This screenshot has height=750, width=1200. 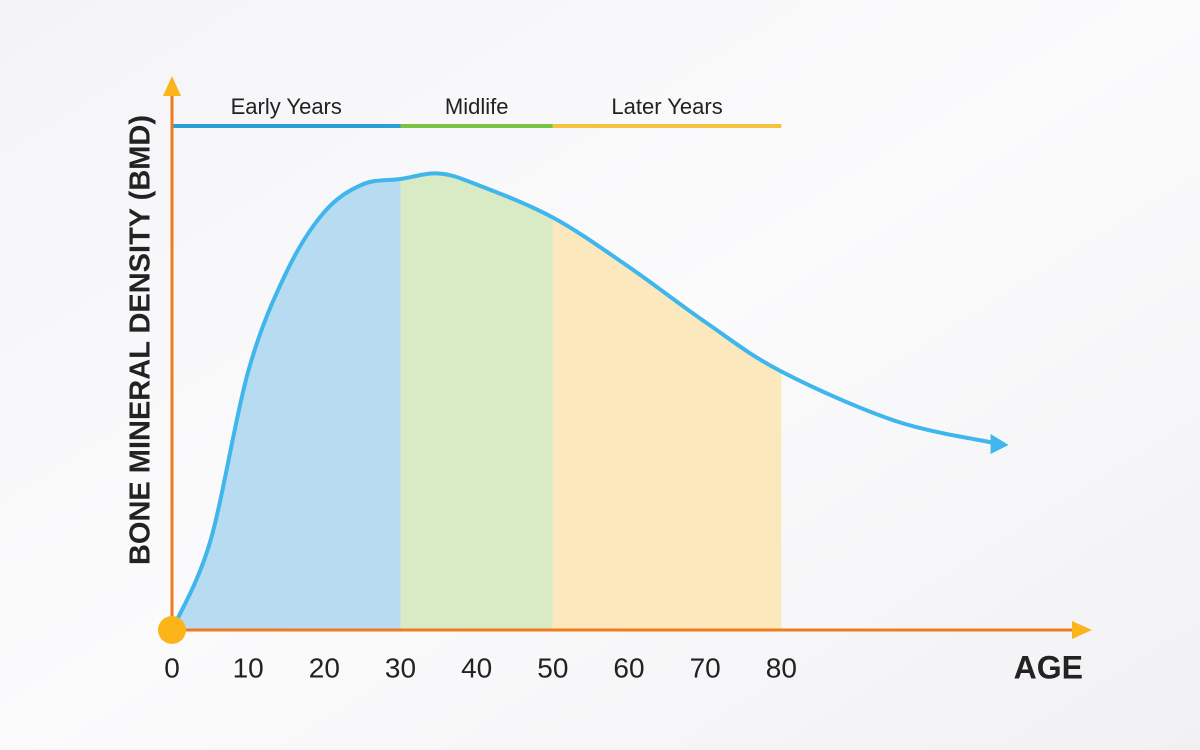 I want to click on x-tick-label: 70, so click(x=705, y=667).